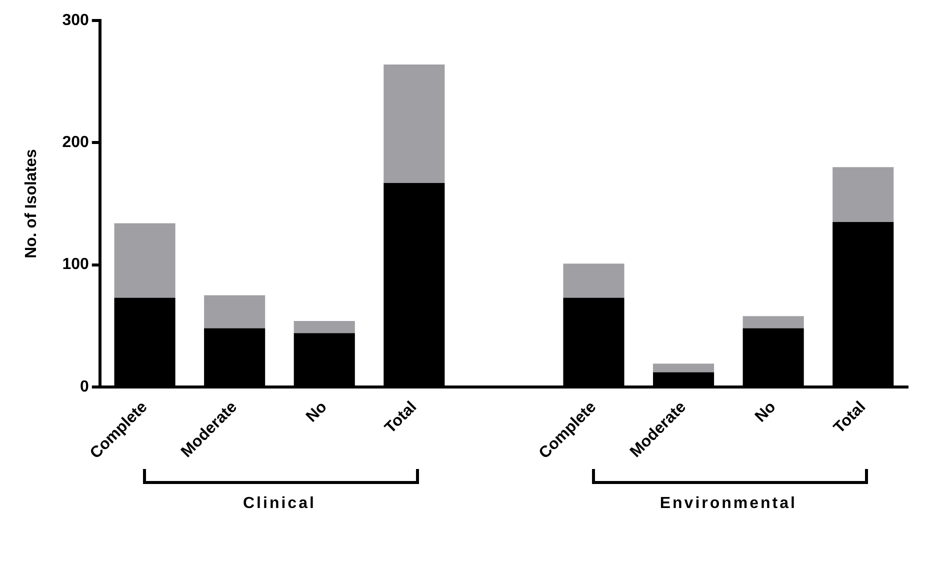  Describe the element at coordinates (728, 503) in the screenshot. I see `text: Environmental` at that location.